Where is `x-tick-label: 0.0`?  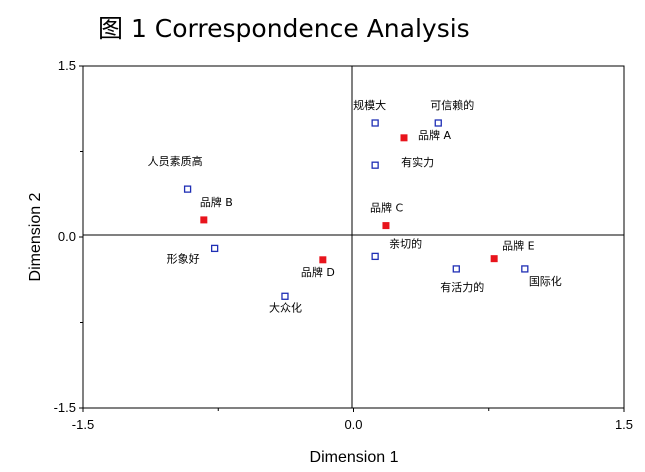
x-tick-label: 0.0 is located at coordinates (353, 424).